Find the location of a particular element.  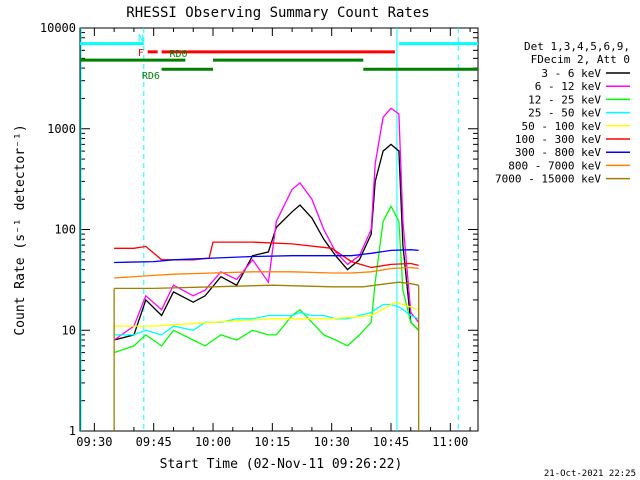

y-tick-label: 100 is located at coordinates (65, 230).